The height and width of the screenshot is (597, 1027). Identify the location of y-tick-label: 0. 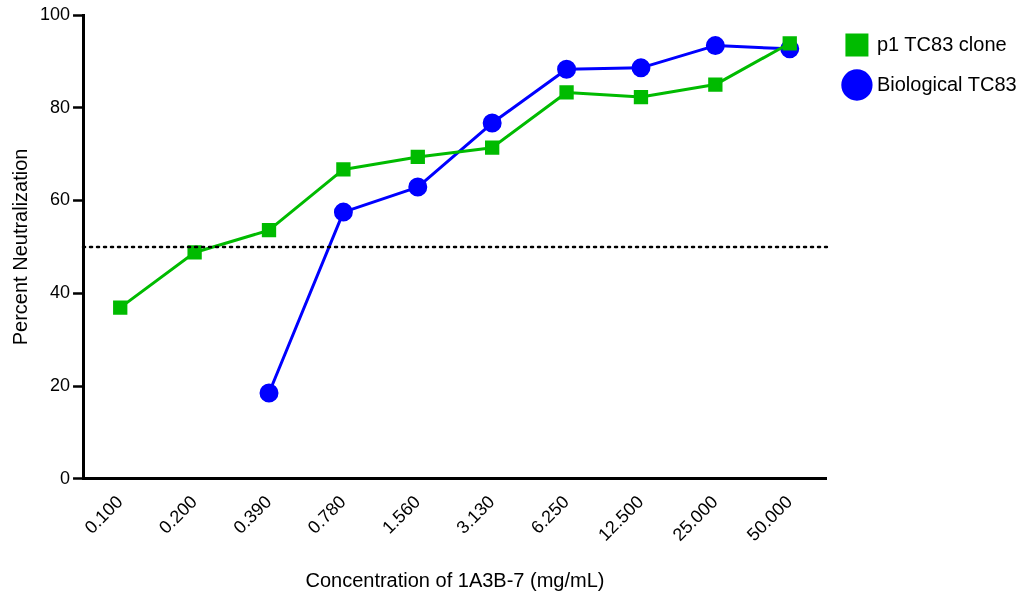
(65, 477).